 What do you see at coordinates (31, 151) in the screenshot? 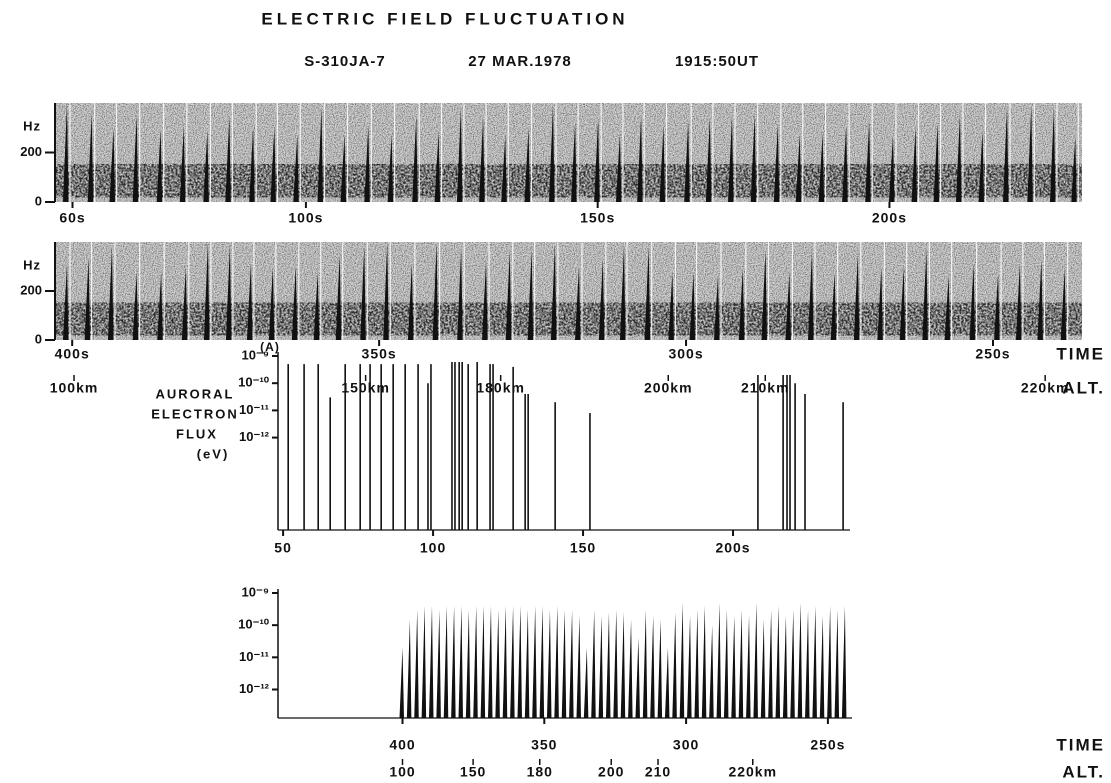
I see `y-tick-label: 200` at bounding box center [31, 151].